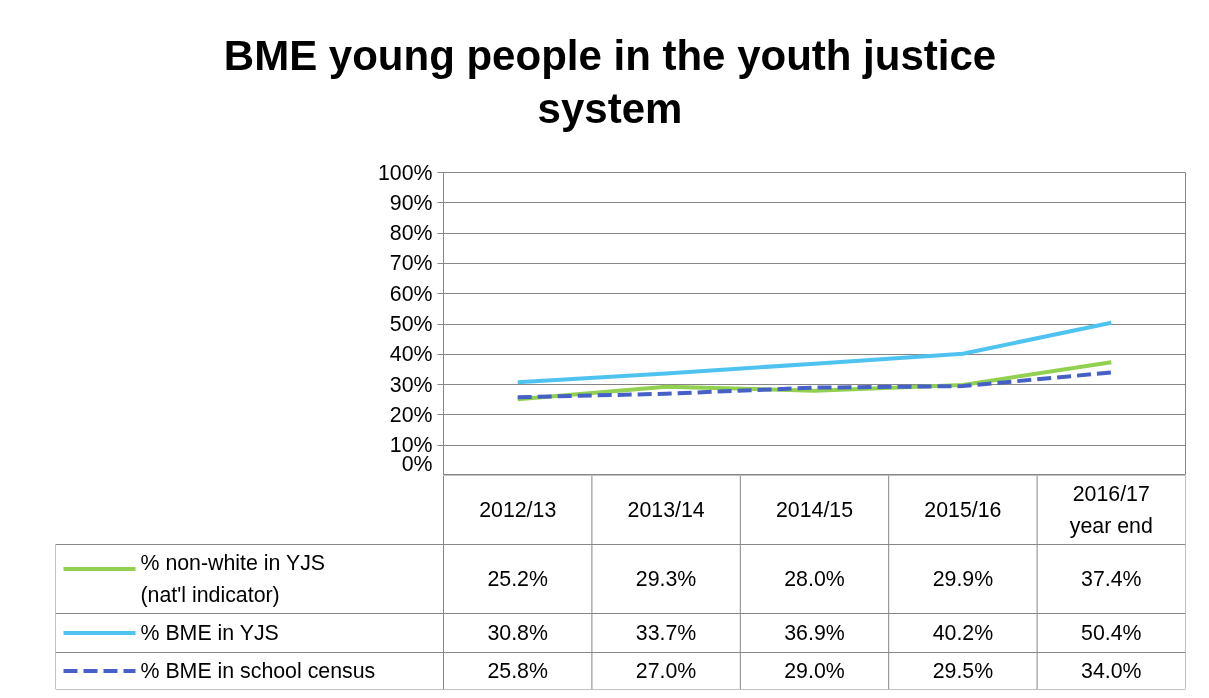 The height and width of the screenshot is (698, 1209). What do you see at coordinates (411, 293) in the screenshot?
I see `y-tick-label: 60%` at bounding box center [411, 293].